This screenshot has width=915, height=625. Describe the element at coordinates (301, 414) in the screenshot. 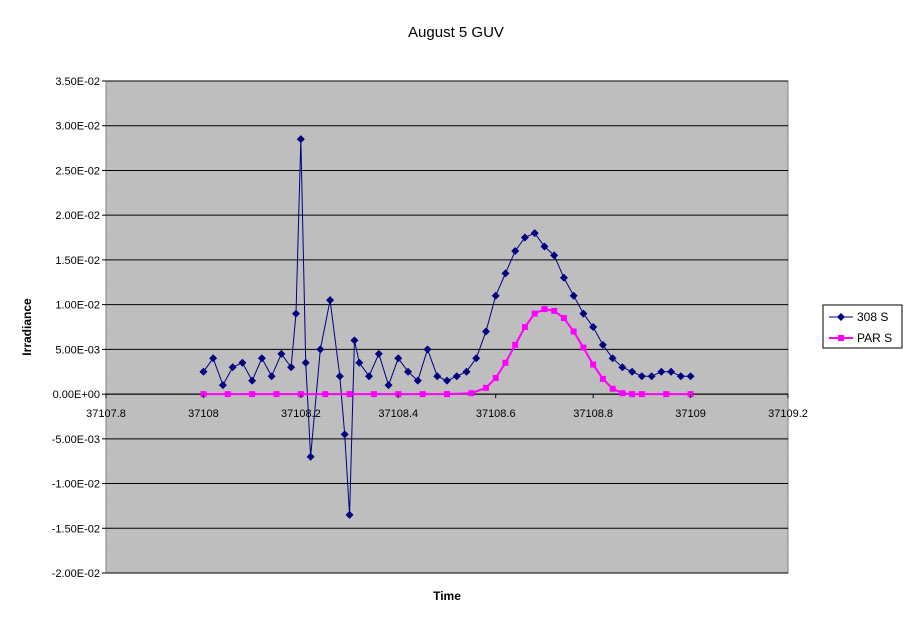

I see `x-tick-label: 37108.2` at that location.